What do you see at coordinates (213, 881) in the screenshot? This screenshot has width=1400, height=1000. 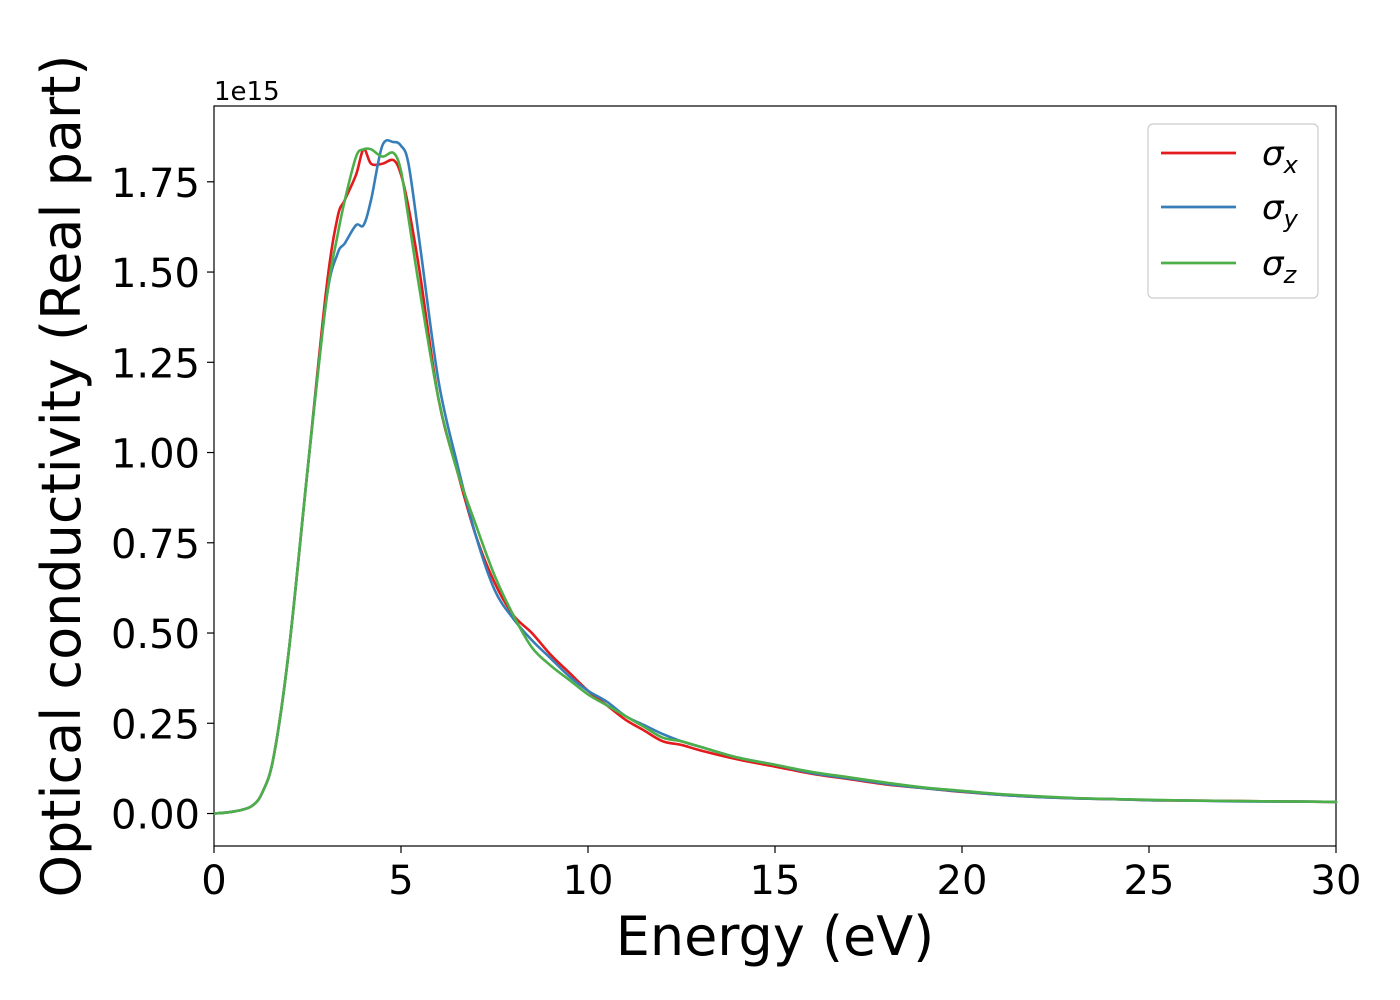 I see `x-tick-label: 0` at bounding box center [213, 881].